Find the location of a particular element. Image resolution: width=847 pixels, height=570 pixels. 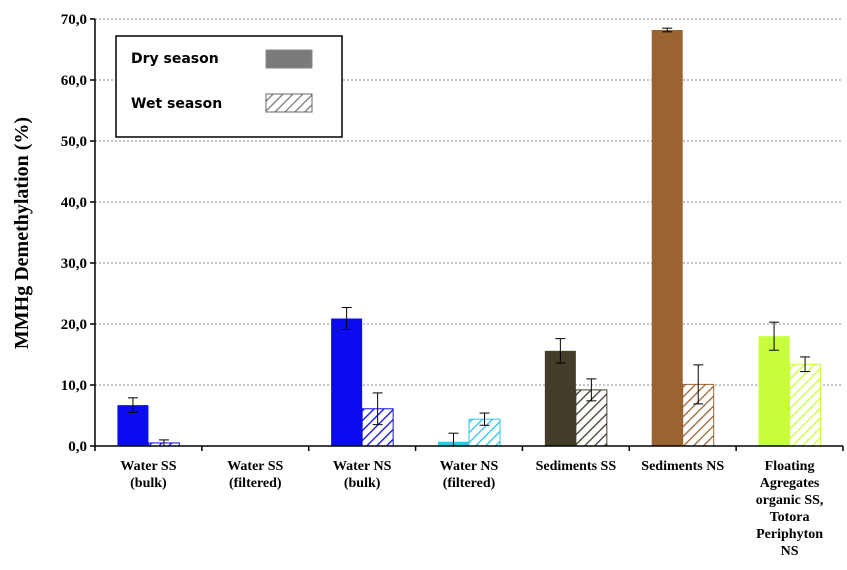

x-tick-label: Water SS (filtered) is located at coordinates (255, 475).